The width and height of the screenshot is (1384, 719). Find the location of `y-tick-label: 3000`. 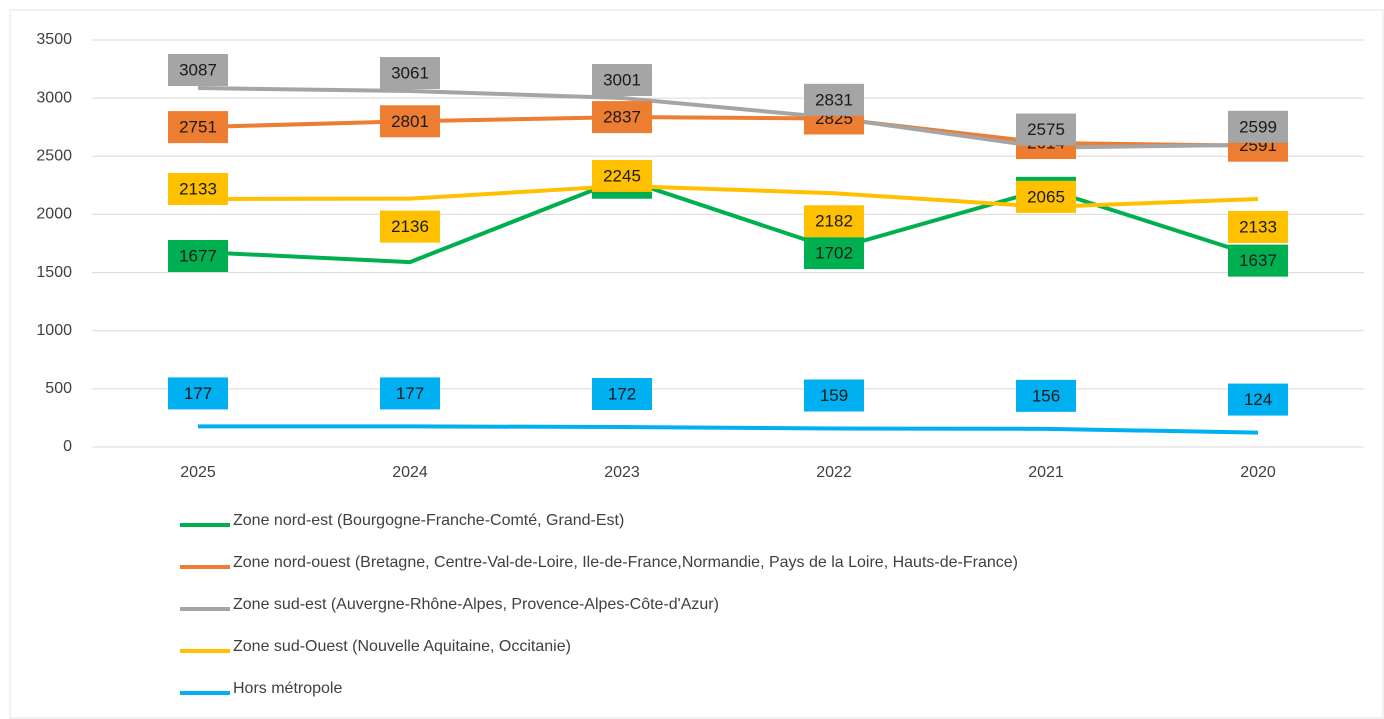

y-tick-label: 3000 is located at coordinates (54, 97).